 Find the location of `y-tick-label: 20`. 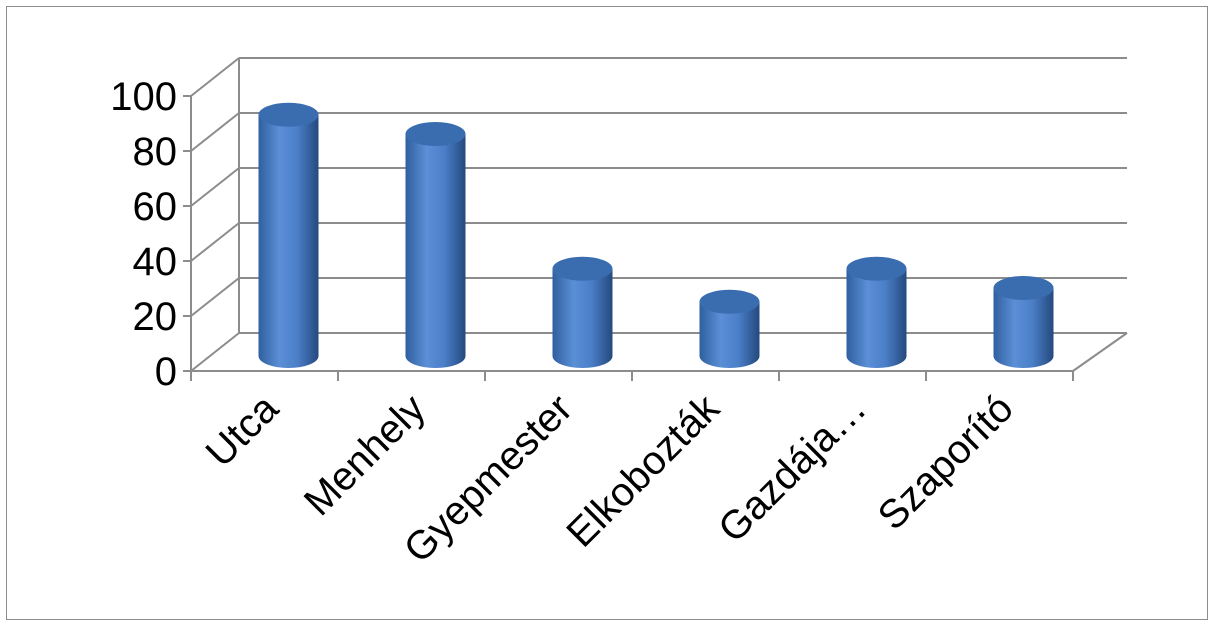

y-tick-label: 20 is located at coordinates (155, 317).